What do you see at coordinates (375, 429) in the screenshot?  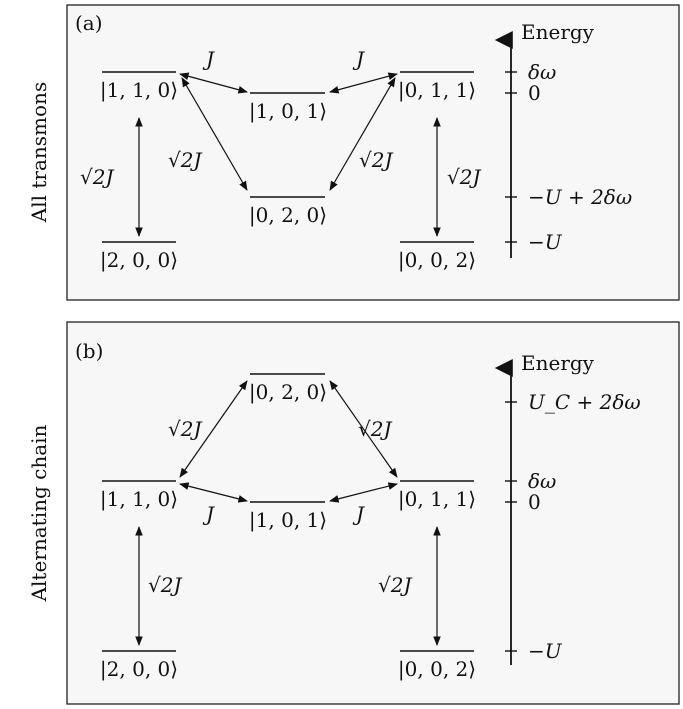 I see `panel-b-coupling-diag-right: √2J` at bounding box center [375, 429].